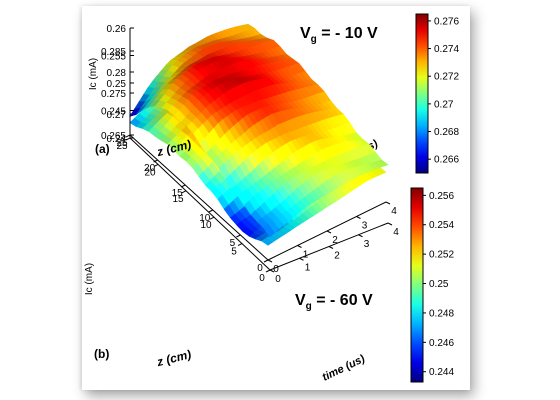  What do you see at coordinates (117, 84) in the screenshot?
I see `current-tick-label: 0.25` at bounding box center [117, 84].